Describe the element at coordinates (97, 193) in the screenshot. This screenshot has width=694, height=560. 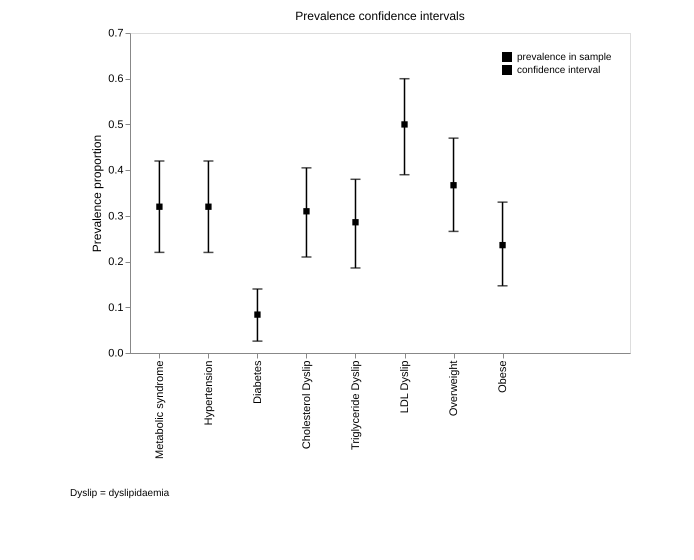
I see `y-axis-title: Prevalence proportion` at that location.